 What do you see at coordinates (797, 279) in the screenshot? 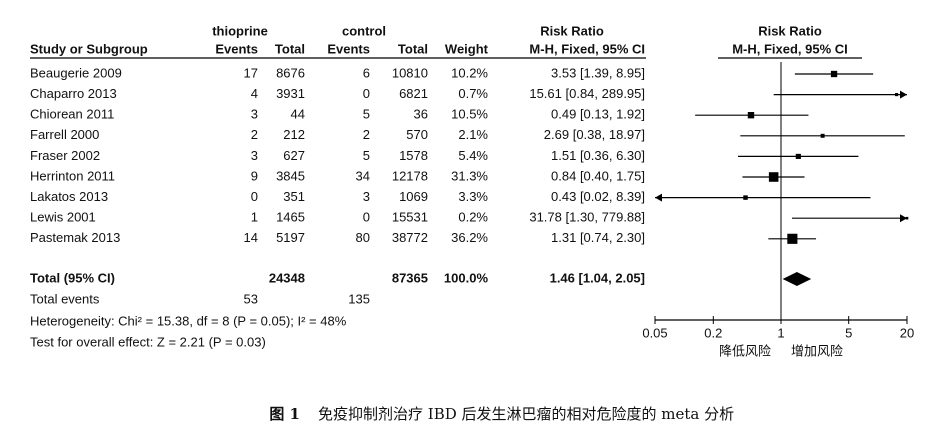
I see `total-diamond` at bounding box center [797, 279].